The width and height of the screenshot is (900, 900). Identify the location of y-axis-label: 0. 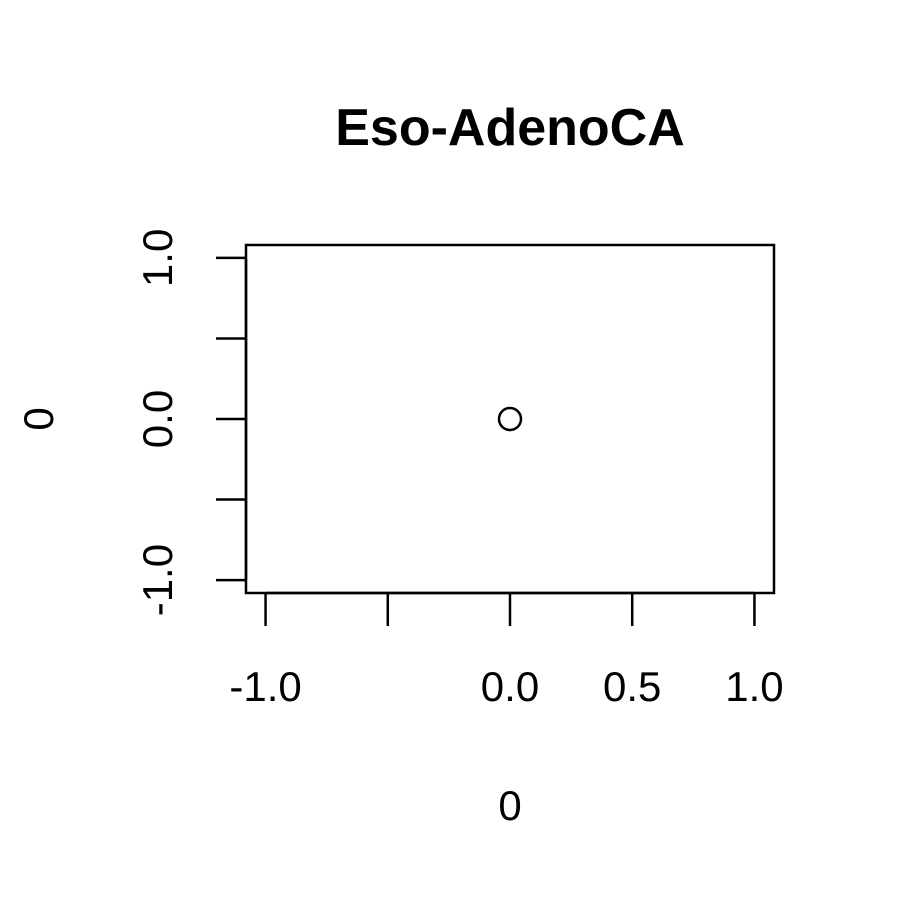
(38, 418).